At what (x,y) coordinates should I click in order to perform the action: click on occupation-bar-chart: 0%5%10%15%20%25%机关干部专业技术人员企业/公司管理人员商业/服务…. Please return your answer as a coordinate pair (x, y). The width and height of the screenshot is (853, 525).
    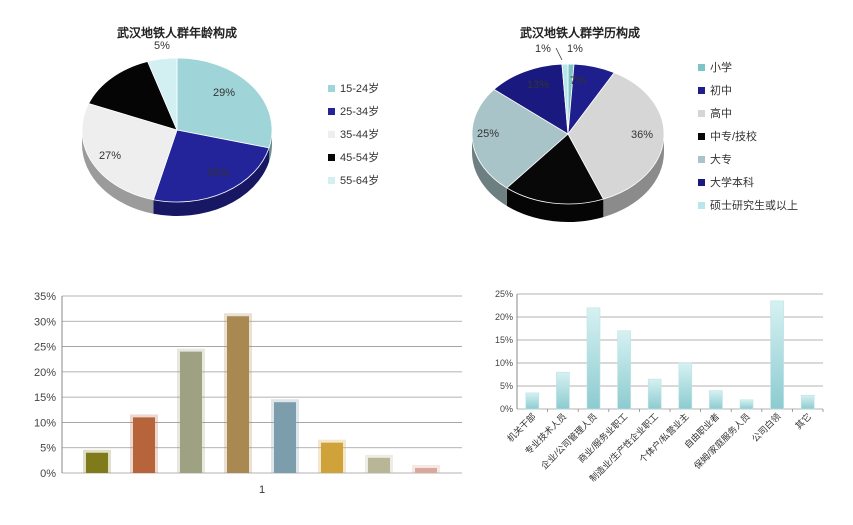
    Looking at the image, I should click on (659, 386).